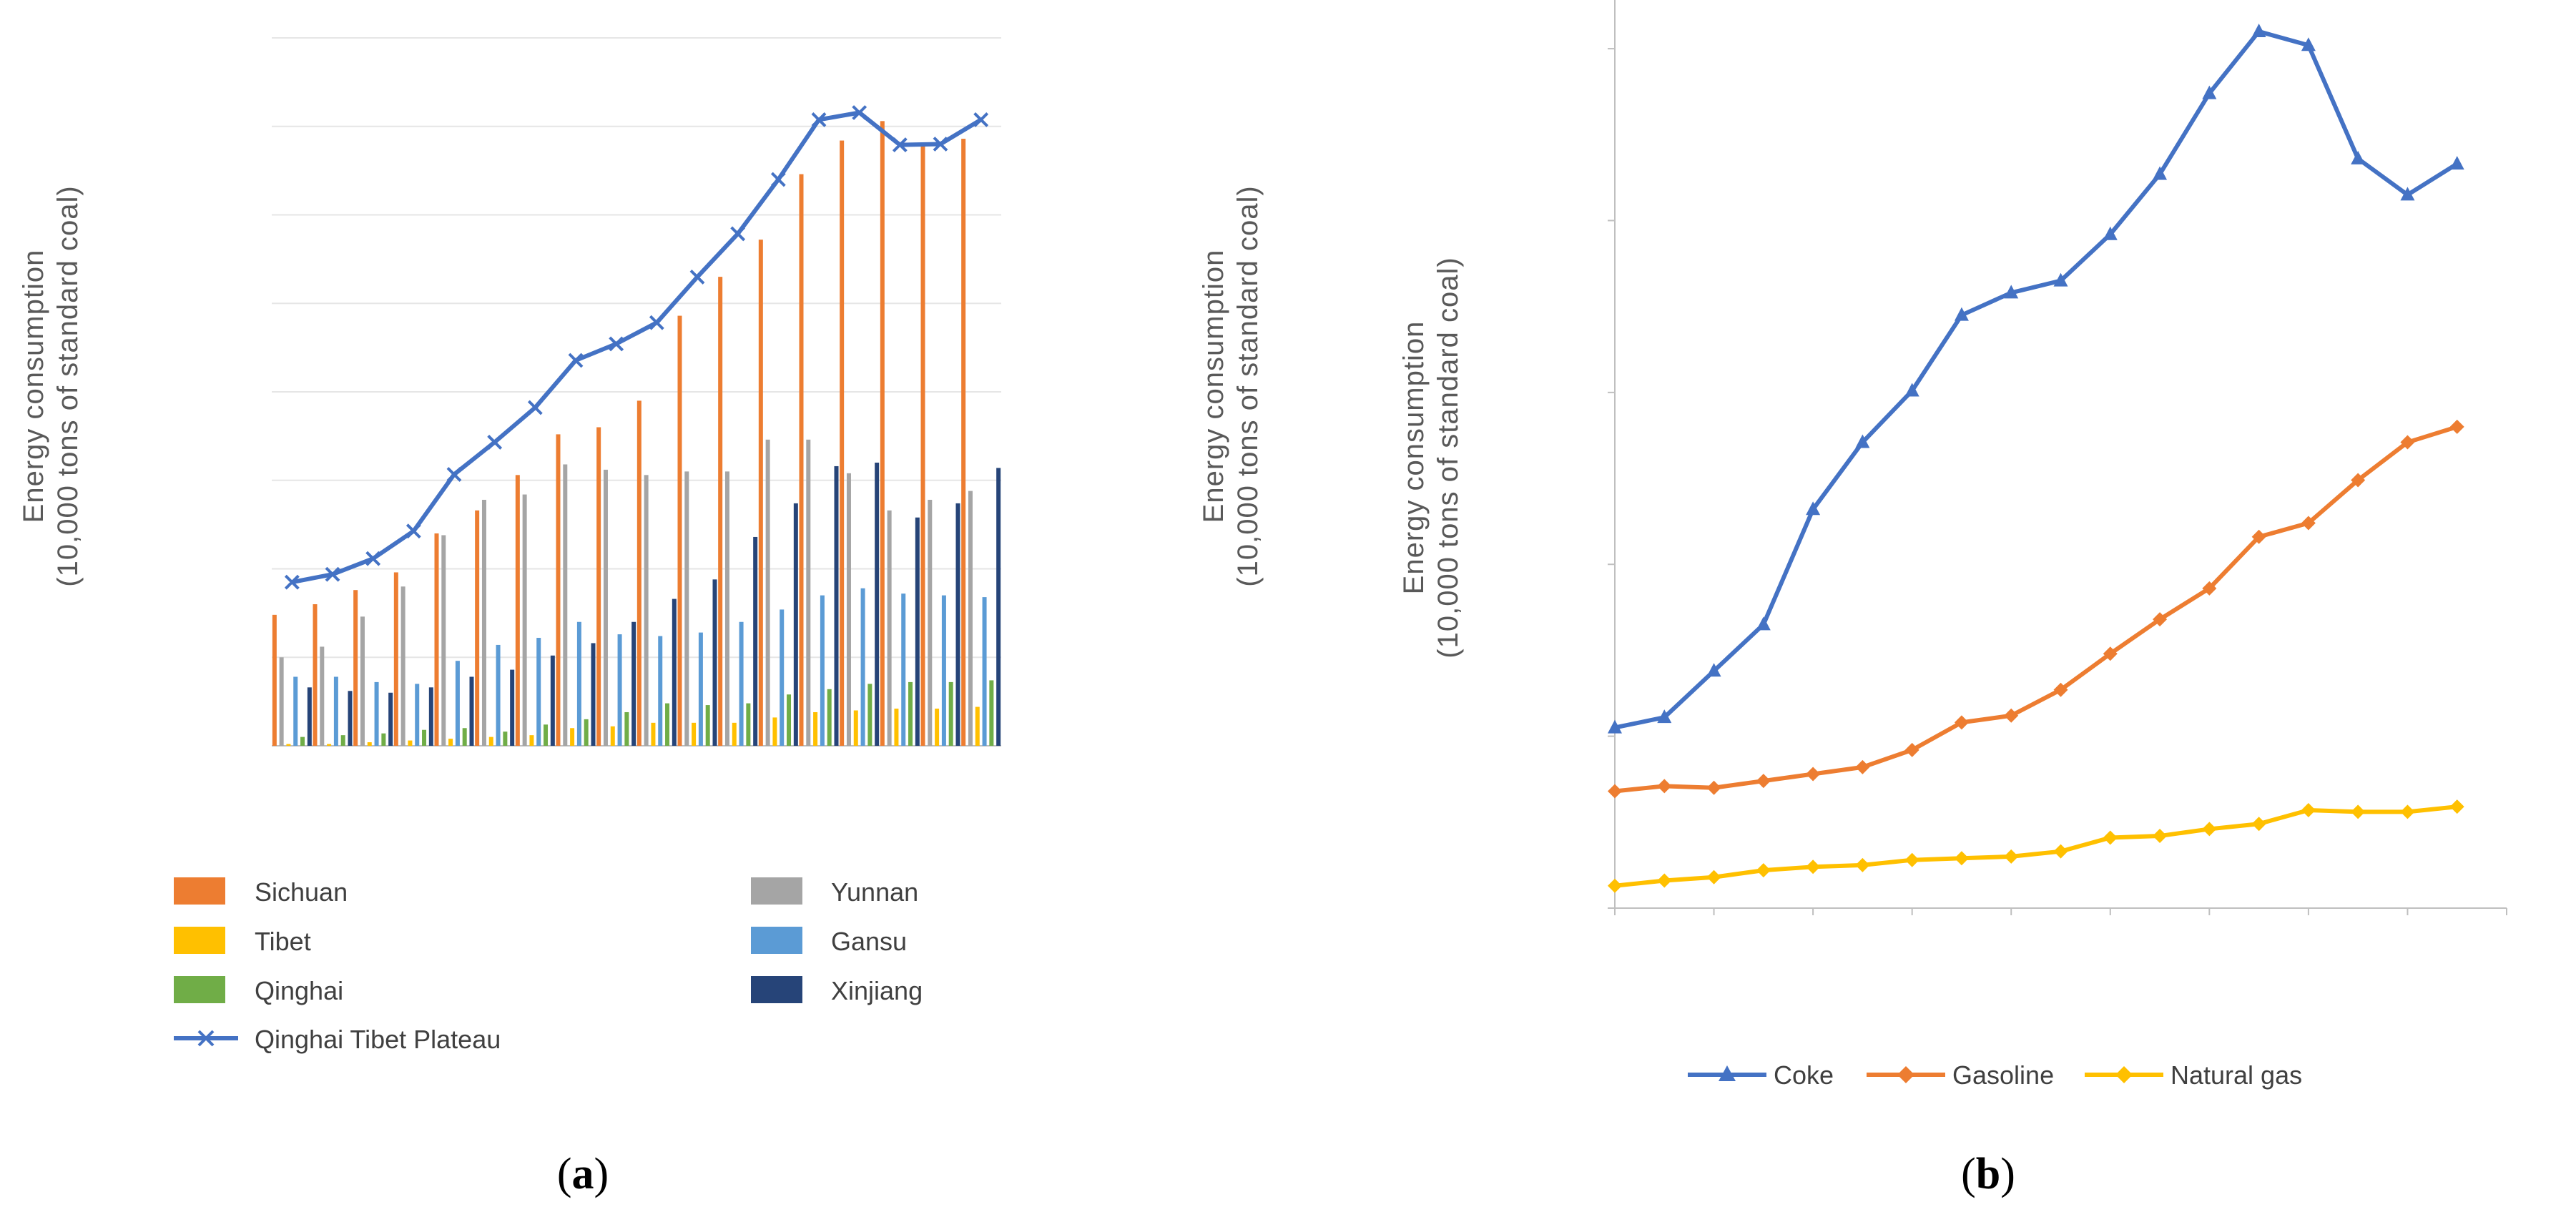 The image size is (2576, 1207). Describe the element at coordinates (1713, 670) in the screenshot. I see `point-coke-2002` at that location.